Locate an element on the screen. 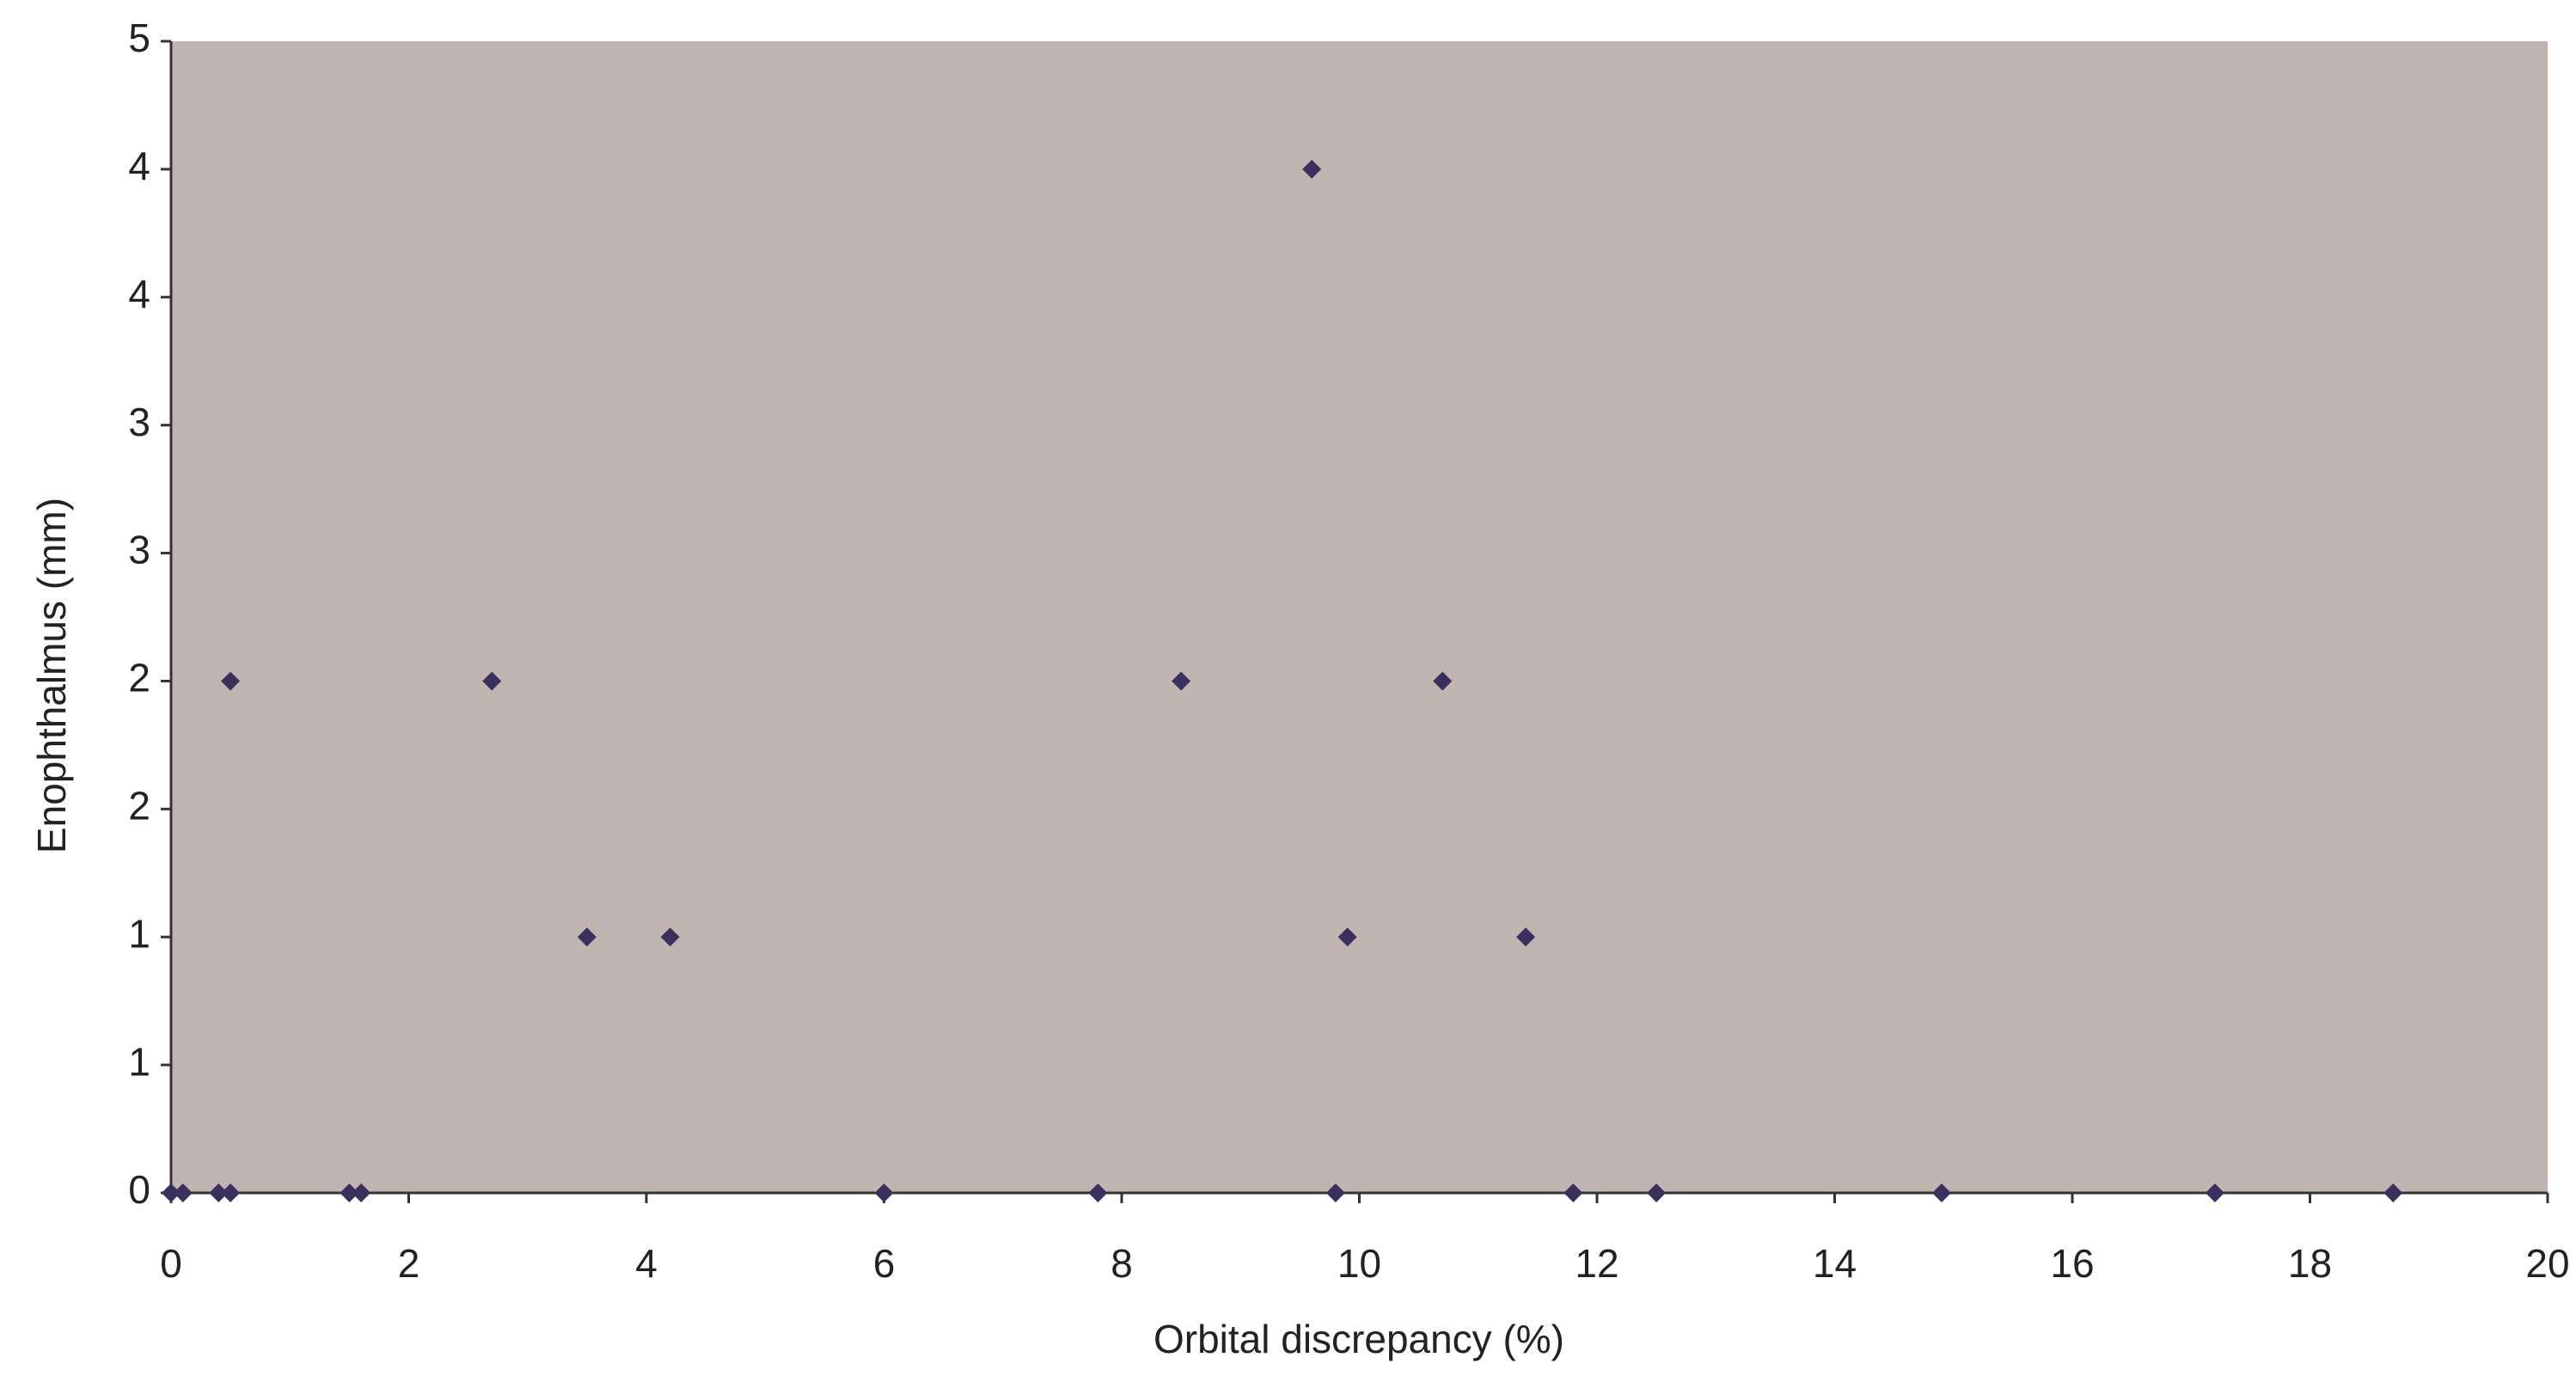 The width and height of the screenshot is (2576, 1388). x-tick-label: 10 is located at coordinates (1359, 1263).